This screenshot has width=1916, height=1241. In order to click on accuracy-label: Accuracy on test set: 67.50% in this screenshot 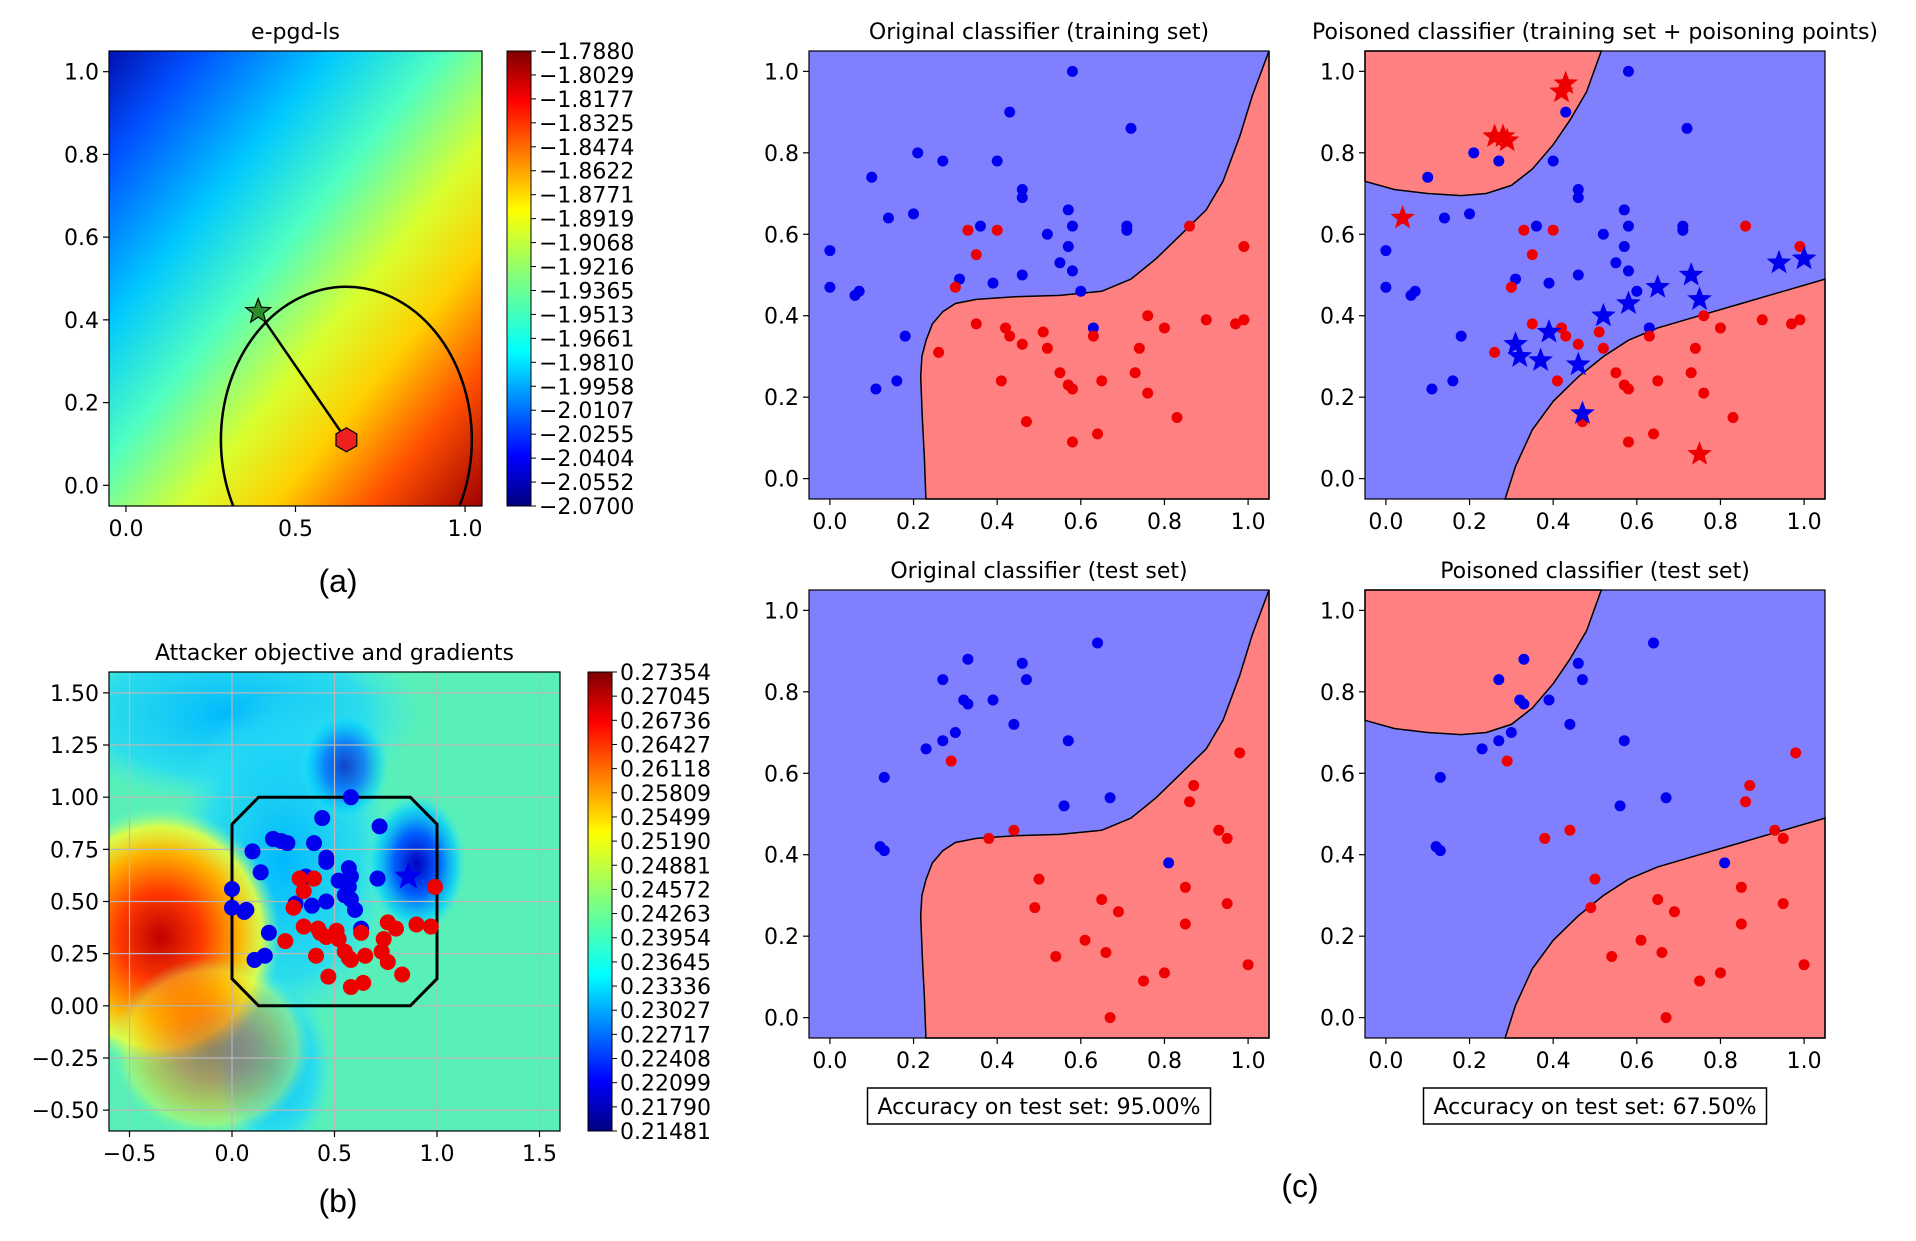, I will do `click(1595, 1107)`.